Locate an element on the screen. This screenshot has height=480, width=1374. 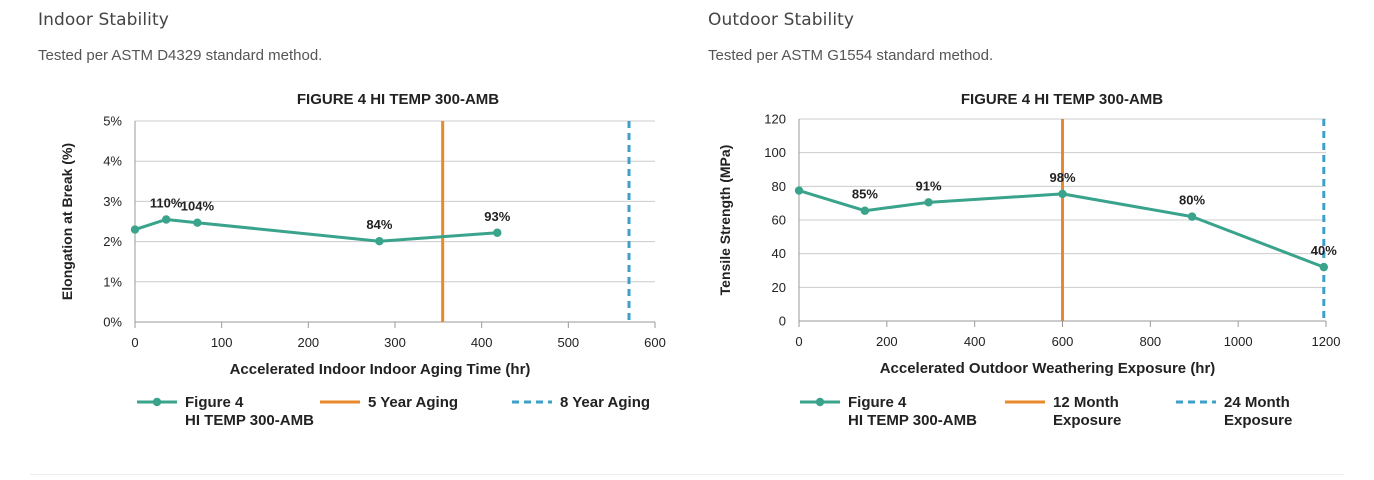
y-tick-label: 80 is located at coordinates (779, 186).